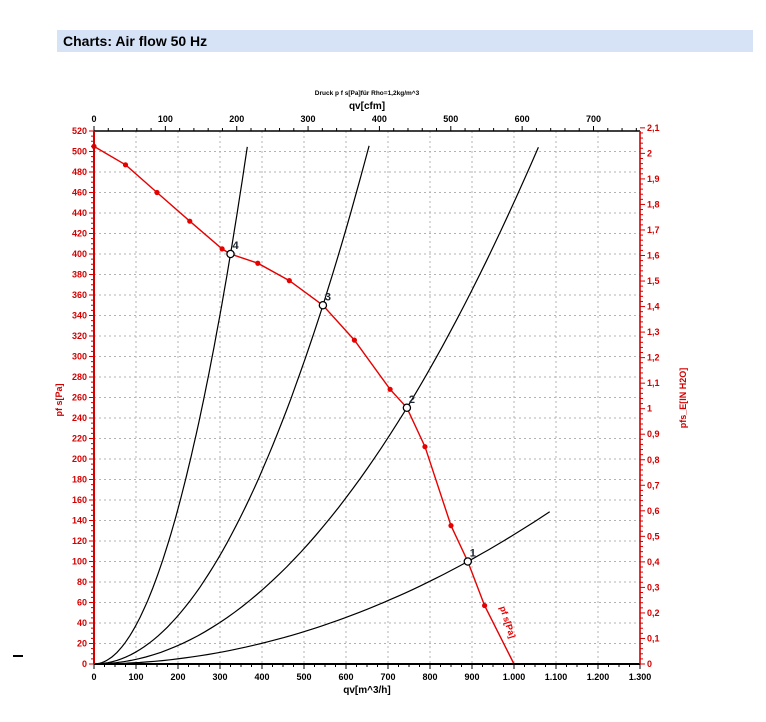  What do you see at coordinates (556, 677) in the screenshot?
I see `svg-text: 1.100` at bounding box center [556, 677].